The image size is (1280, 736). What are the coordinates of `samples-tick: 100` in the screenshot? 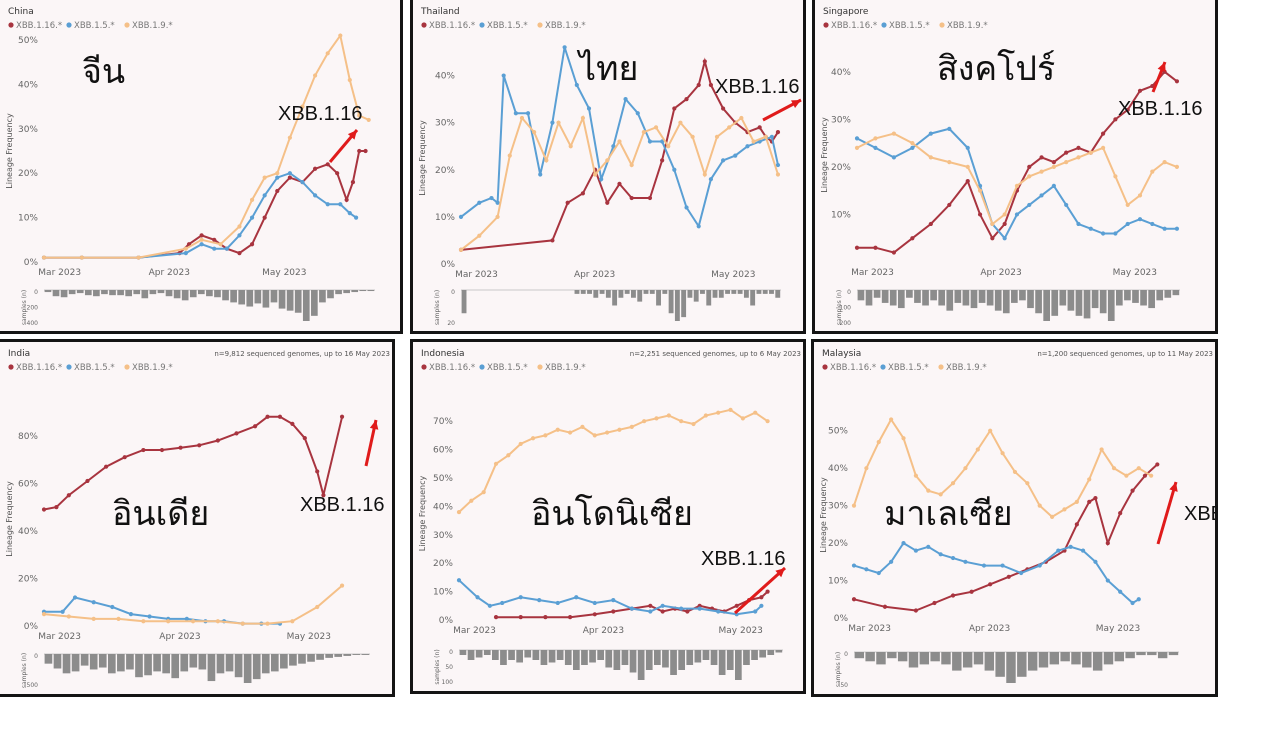 It's located at (846, 308).